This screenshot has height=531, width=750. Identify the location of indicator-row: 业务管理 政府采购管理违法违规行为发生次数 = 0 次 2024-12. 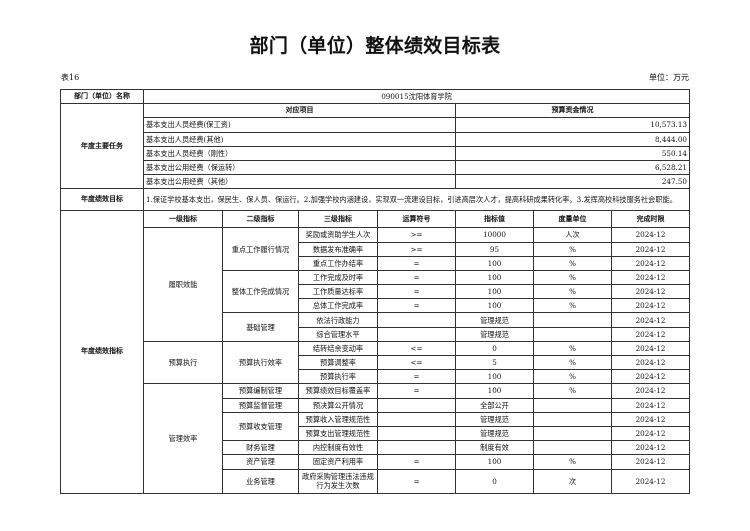
(375, 481).